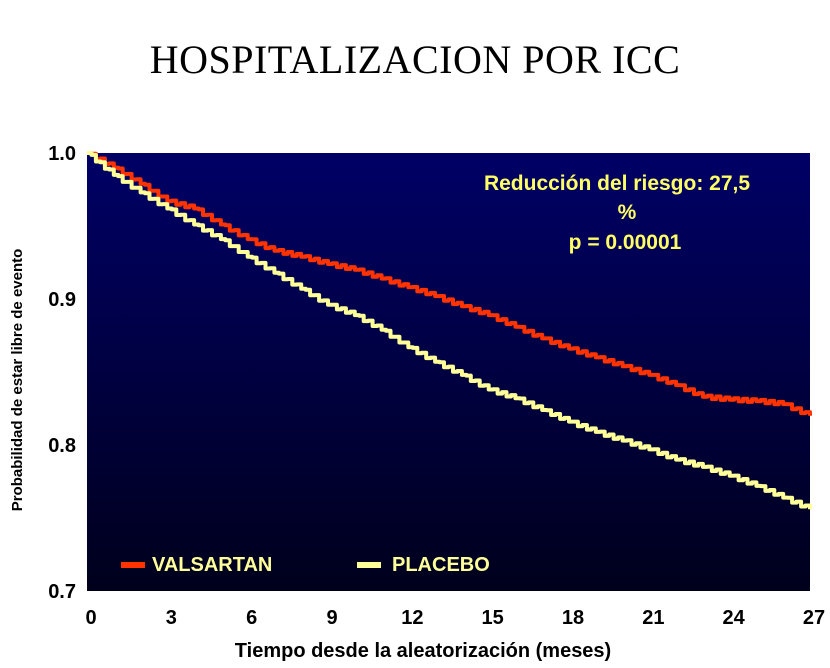  I want to click on risk-annotation: Reducción del riesgo: 27,5 % p = 0.00001, so click(617, 213).